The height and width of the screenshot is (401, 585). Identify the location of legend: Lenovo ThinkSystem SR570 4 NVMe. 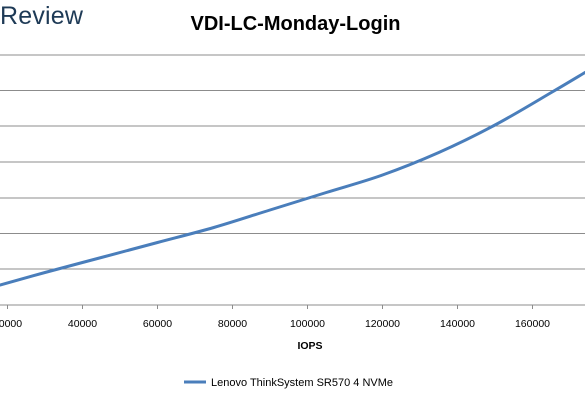
(288, 383).